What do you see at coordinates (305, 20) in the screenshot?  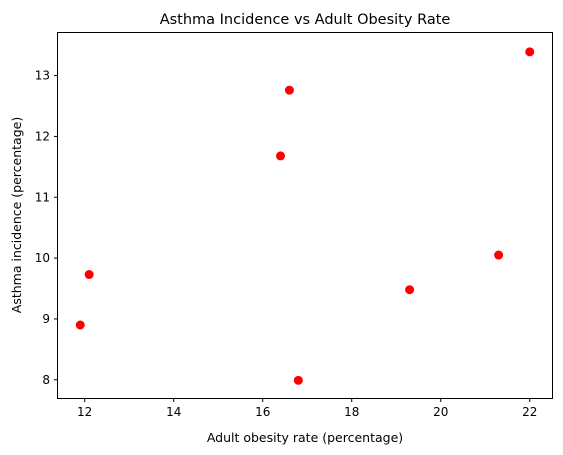 I see `chart-title: Asthma Incidence vs Adult Obesity Rate` at bounding box center [305, 20].